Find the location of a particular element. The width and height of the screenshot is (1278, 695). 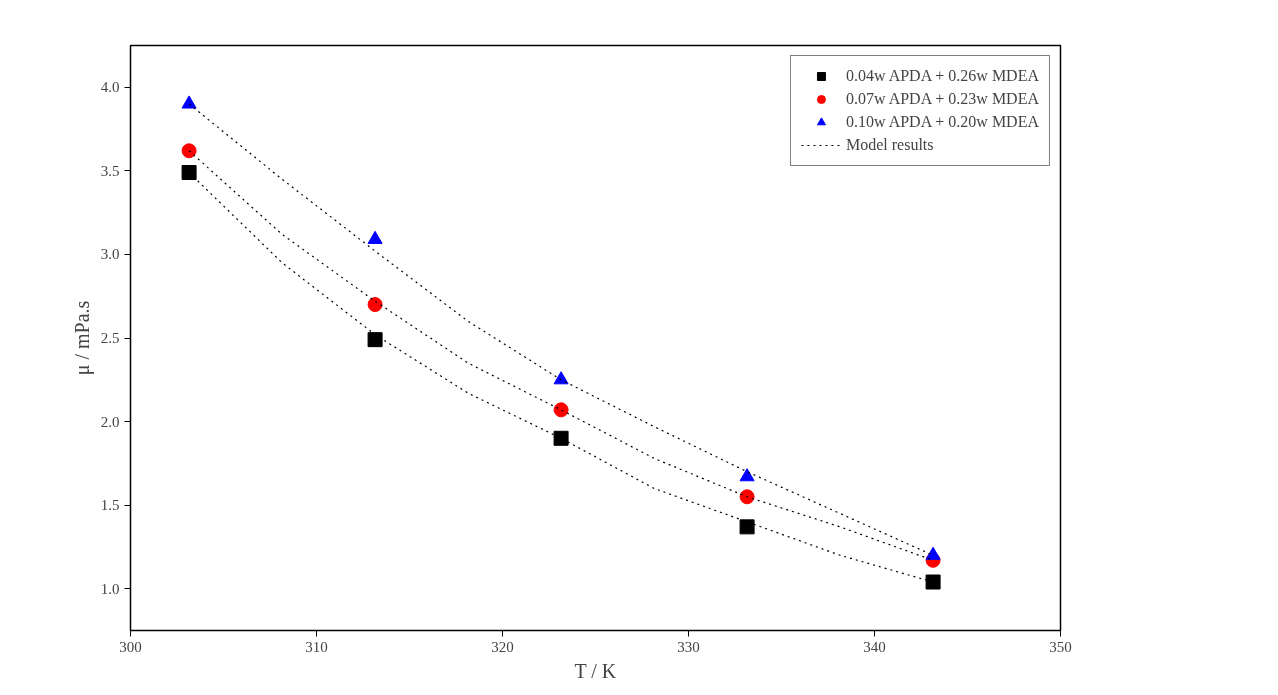

x-axis-title: T / K is located at coordinates (595, 670).